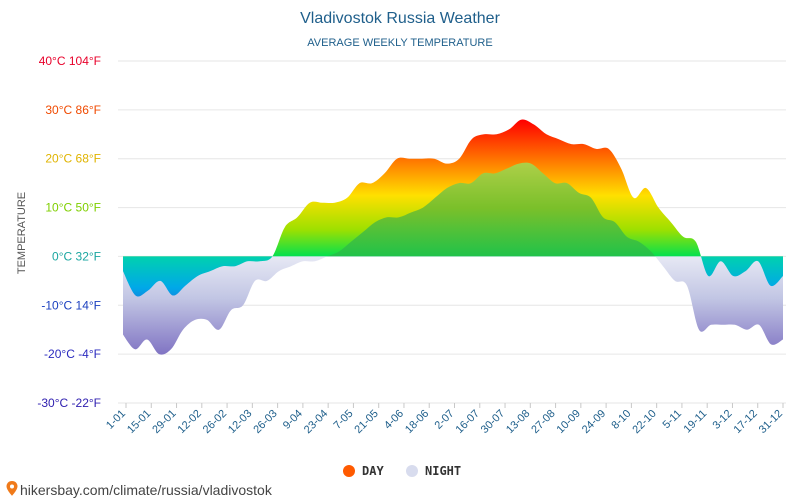 The height and width of the screenshot is (500, 800). What do you see at coordinates (73, 110) in the screenshot?
I see `y-tick-label: 30°C 86°F` at bounding box center [73, 110].